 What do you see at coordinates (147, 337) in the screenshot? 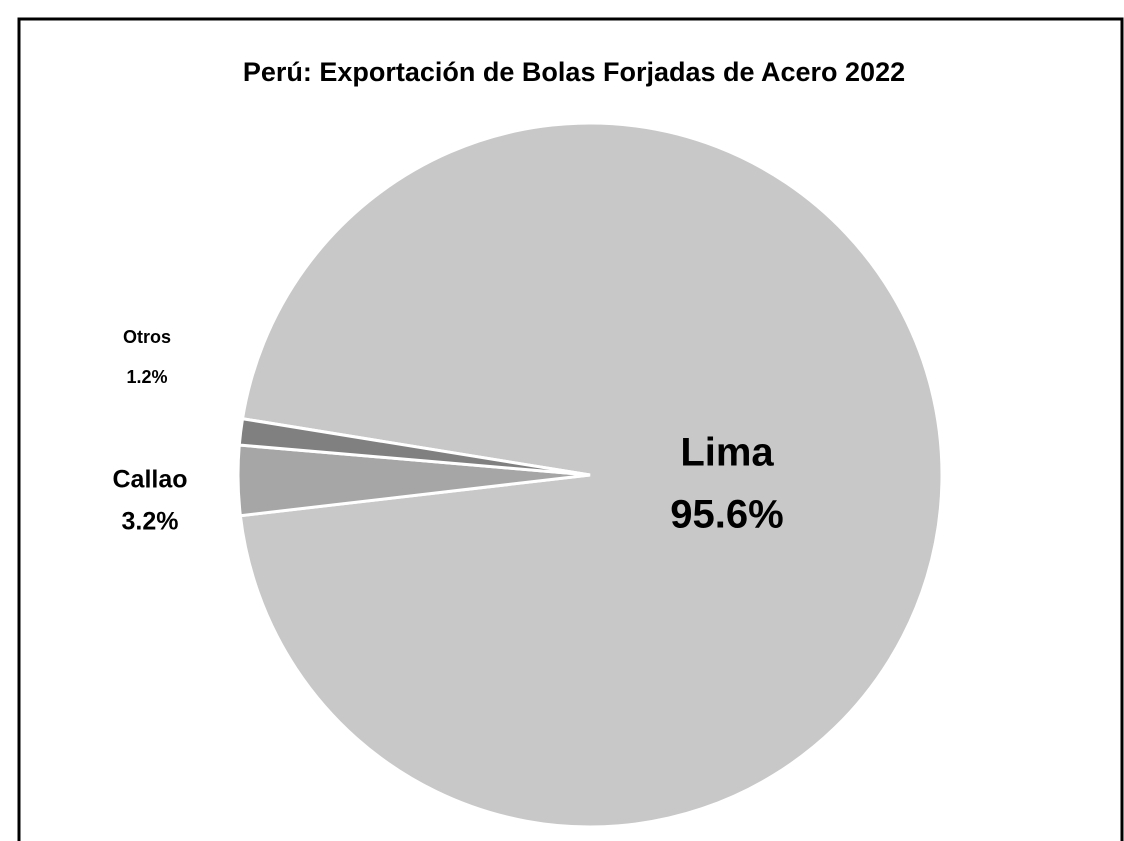
I see `slice-label: Otros` at bounding box center [147, 337].